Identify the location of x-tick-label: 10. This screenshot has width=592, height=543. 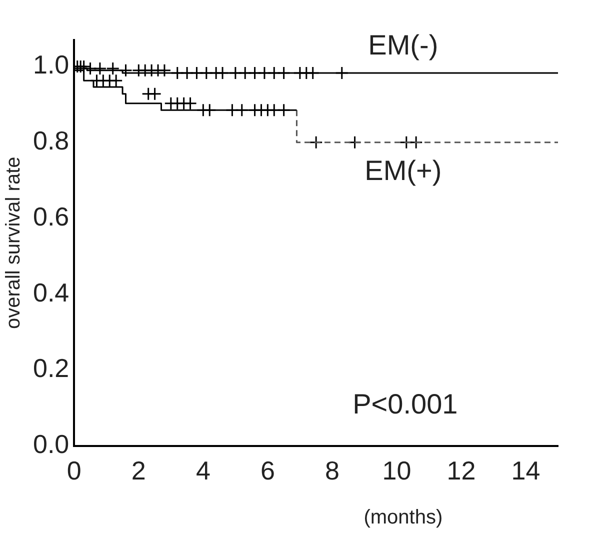
(397, 471).